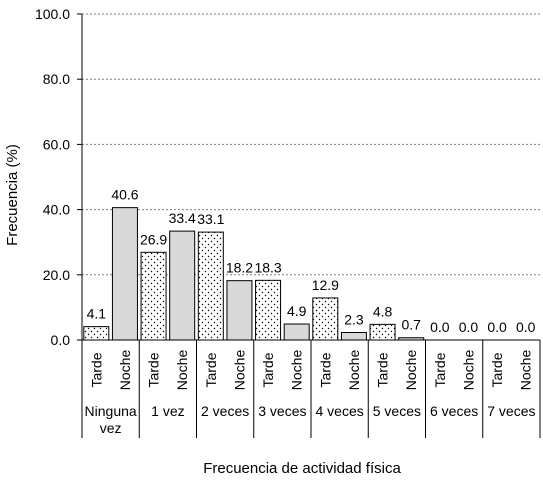 Image resolution: width=543 pixels, height=485 pixels. Describe the element at coordinates (210, 219) in the screenshot. I see `data-label: 33.1` at that location.